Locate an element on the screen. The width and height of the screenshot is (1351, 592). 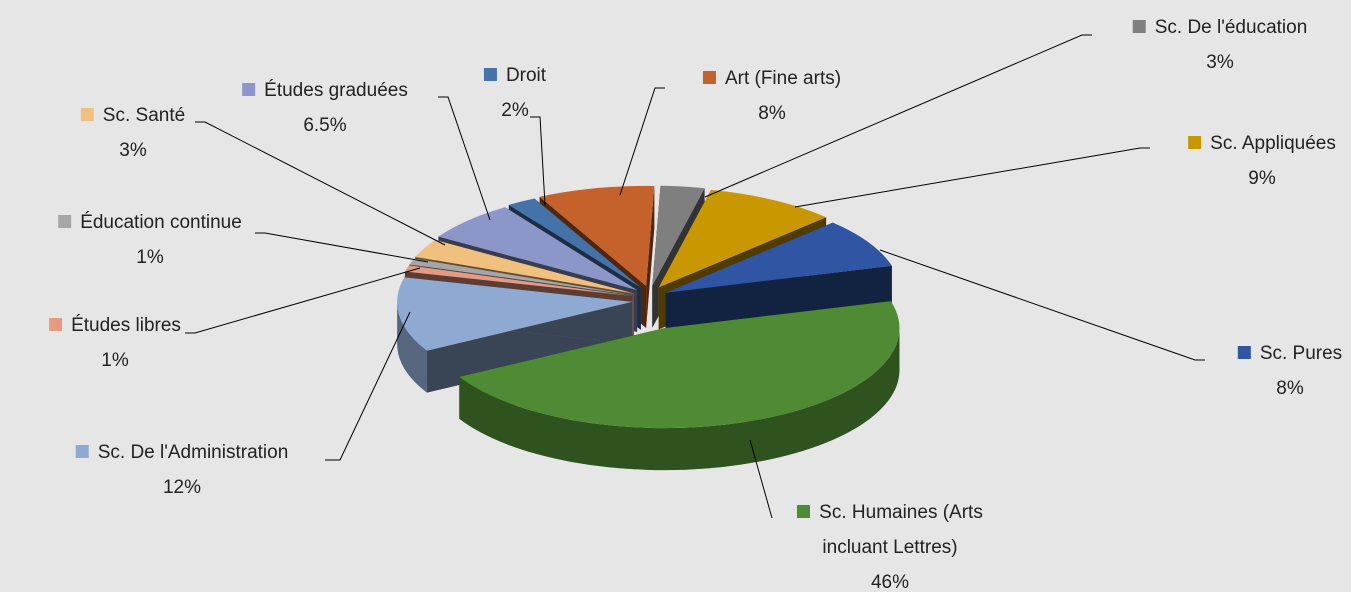
data-label: Droit 2% is located at coordinates (515, 93).